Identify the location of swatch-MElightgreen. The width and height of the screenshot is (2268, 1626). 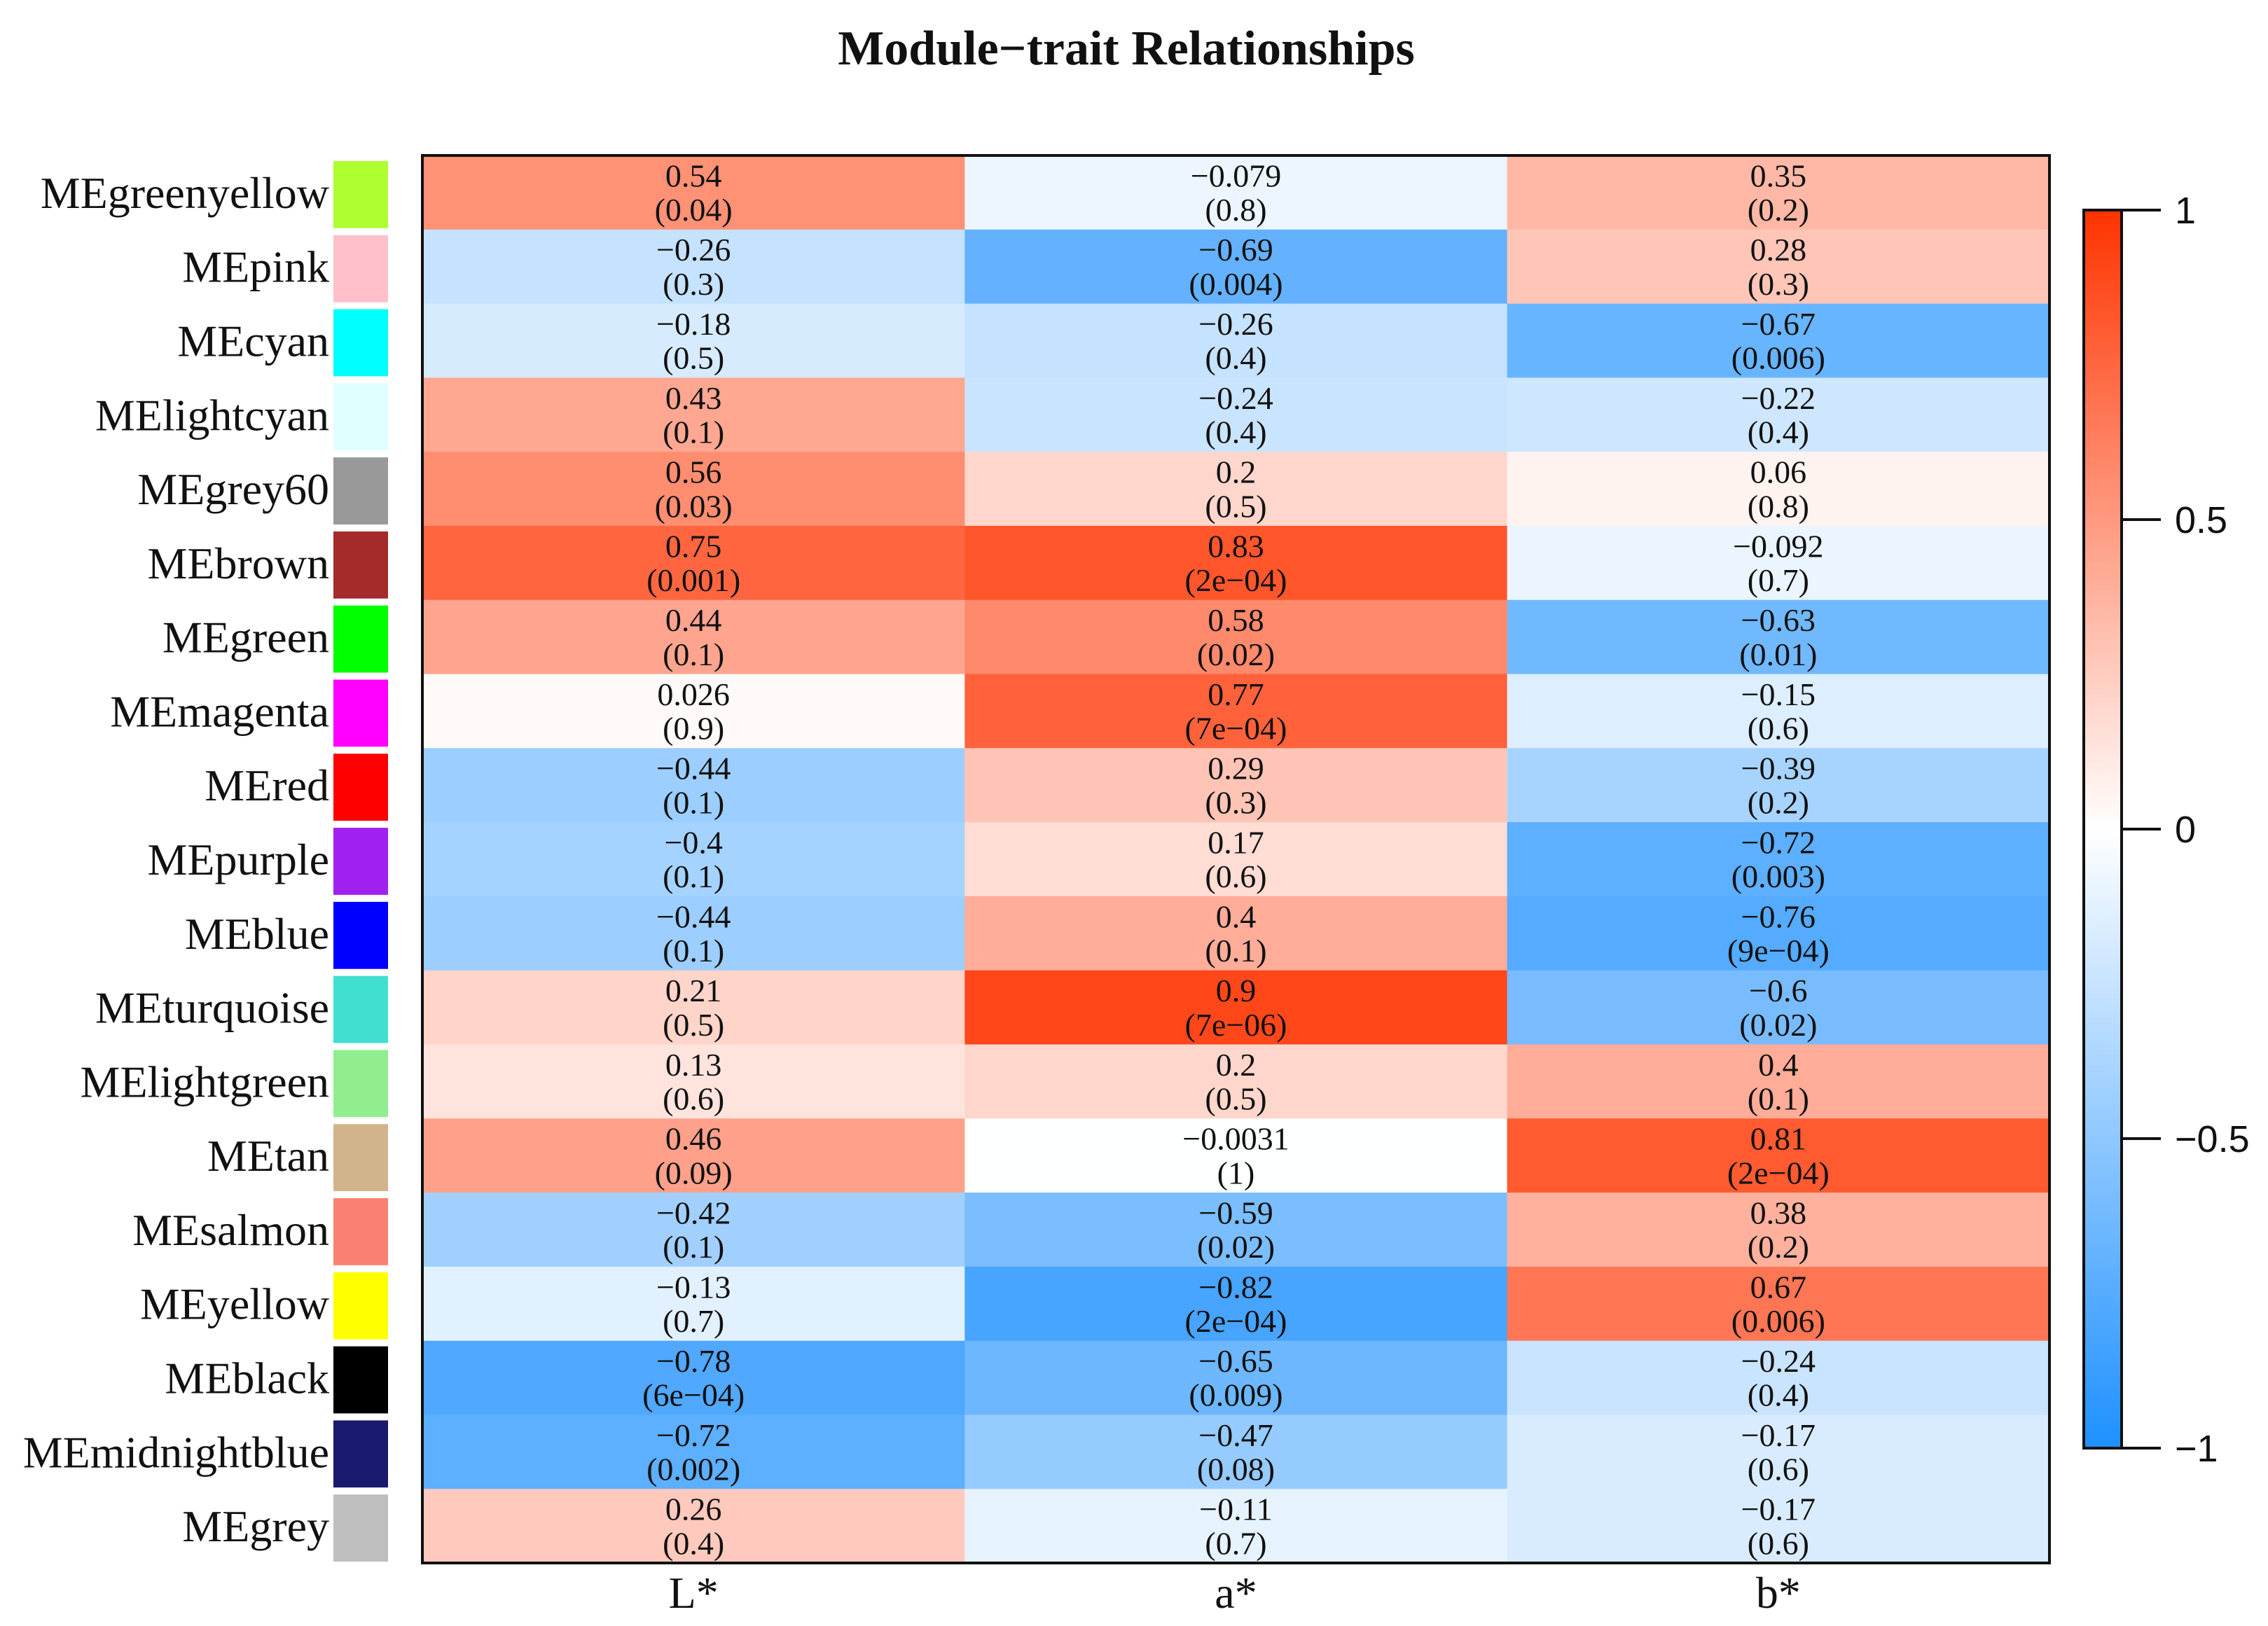
(360, 1084).